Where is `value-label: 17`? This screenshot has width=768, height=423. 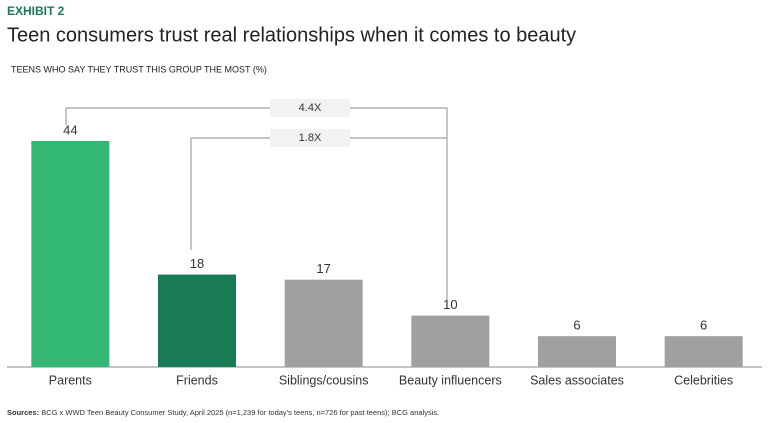
value-label: 17 is located at coordinates (323, 268).